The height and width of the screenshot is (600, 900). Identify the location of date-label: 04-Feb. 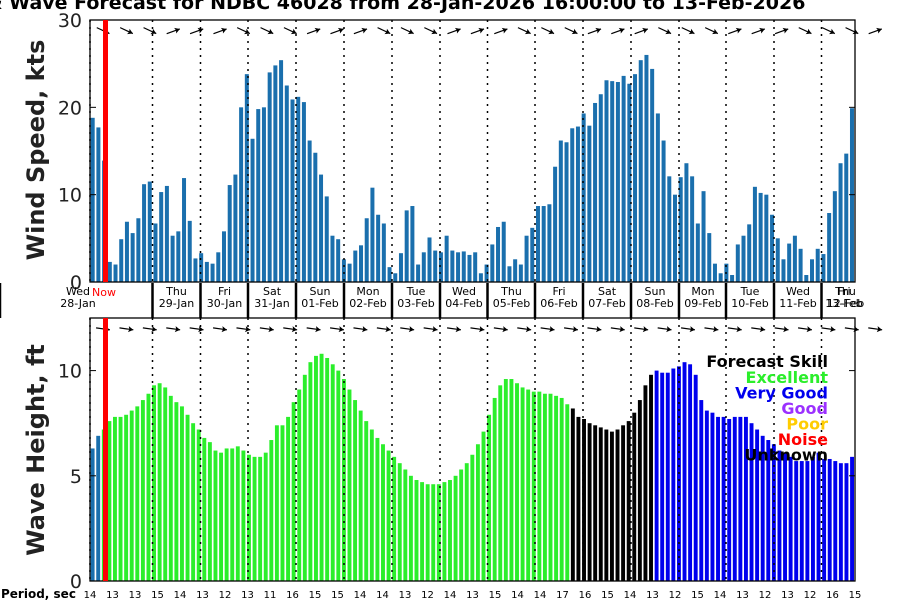
(463, 303).